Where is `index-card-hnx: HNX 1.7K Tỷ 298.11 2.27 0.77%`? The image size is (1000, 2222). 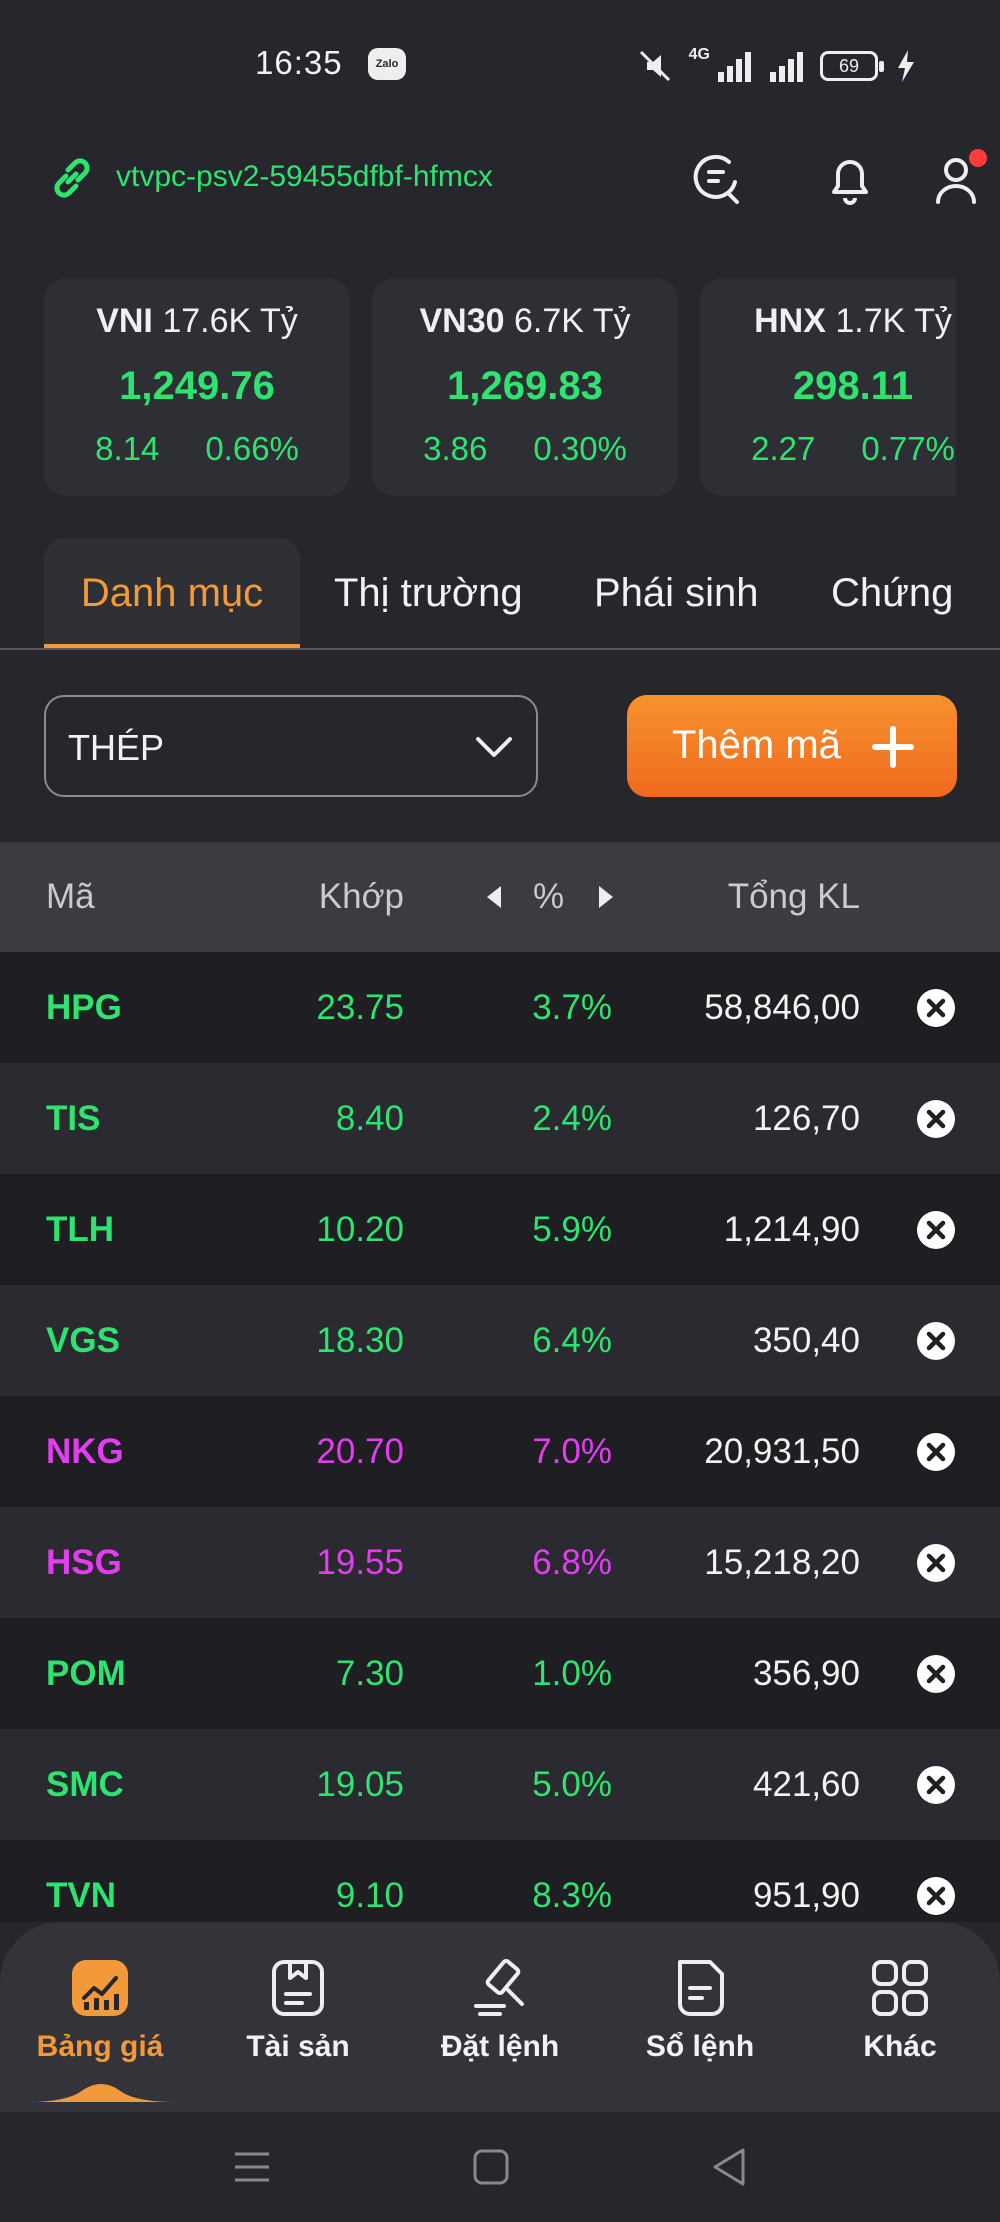
index-card-hnx: HNX 1.7K Tỷ 298.11 2.27 0.77% is located at coordinates (828, 387).